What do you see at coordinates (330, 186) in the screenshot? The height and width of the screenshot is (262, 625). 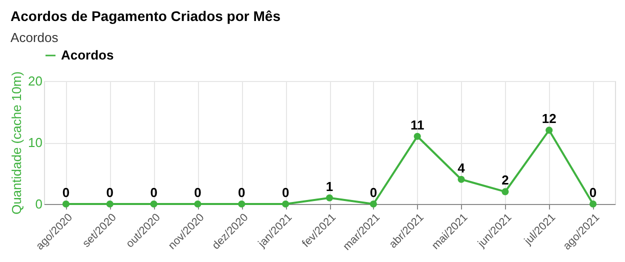 I see `data-label: 1` at bounding box center [330, 186].